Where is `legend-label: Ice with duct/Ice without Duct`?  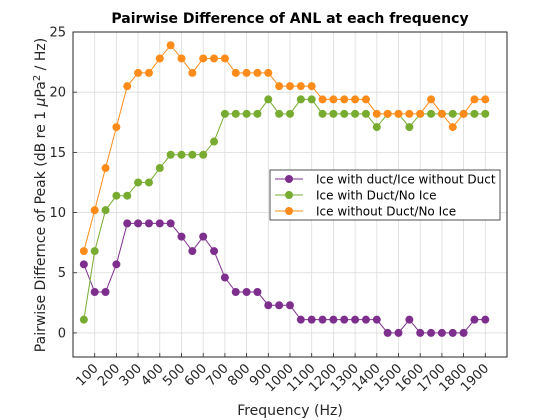
legend-label: Ice with duct/Ice without Duct is located at coordinates (406, 180).